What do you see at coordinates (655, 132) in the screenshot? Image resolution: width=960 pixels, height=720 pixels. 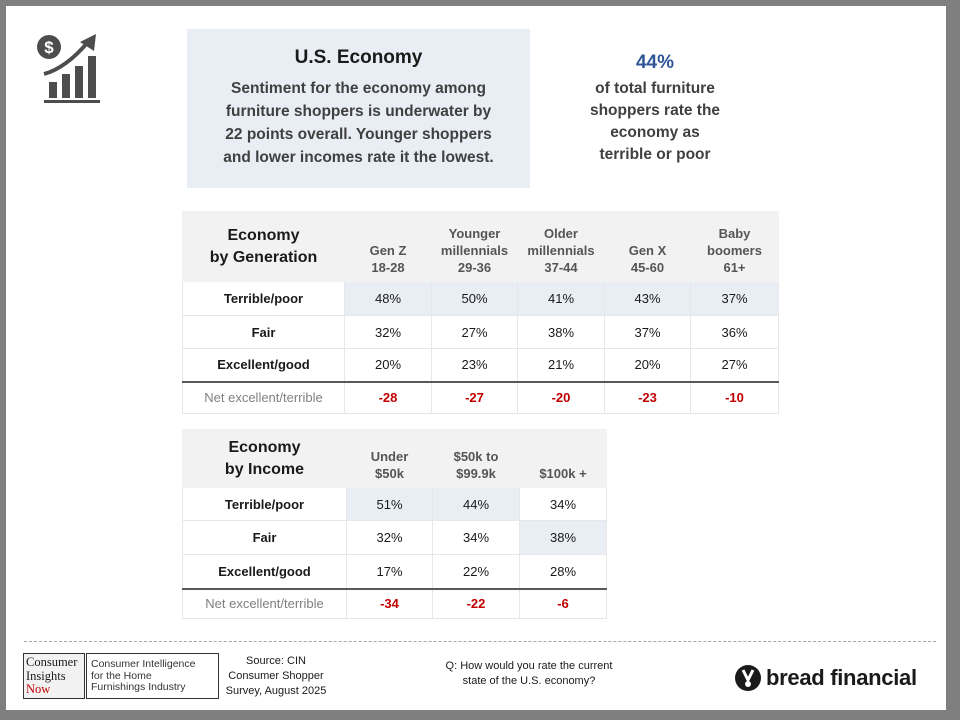 I see `stat-line: economy as` at bounding box center [655, 132].